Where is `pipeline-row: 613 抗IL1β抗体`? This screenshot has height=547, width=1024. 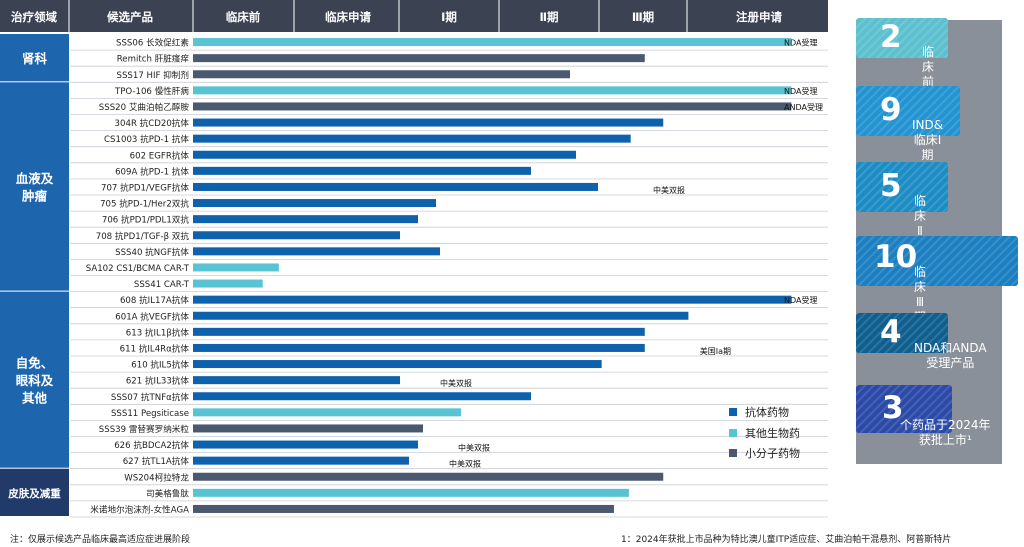
pipeline-row: 613 抗IL1β抗体 is located at coordinates (449, 333).